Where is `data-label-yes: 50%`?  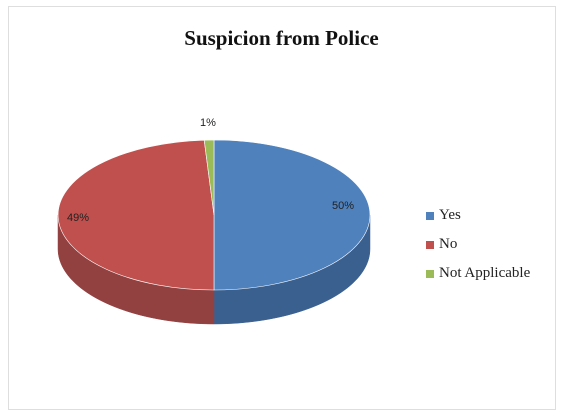
data-label-yes: 50% is located at coordinates (343, 206).